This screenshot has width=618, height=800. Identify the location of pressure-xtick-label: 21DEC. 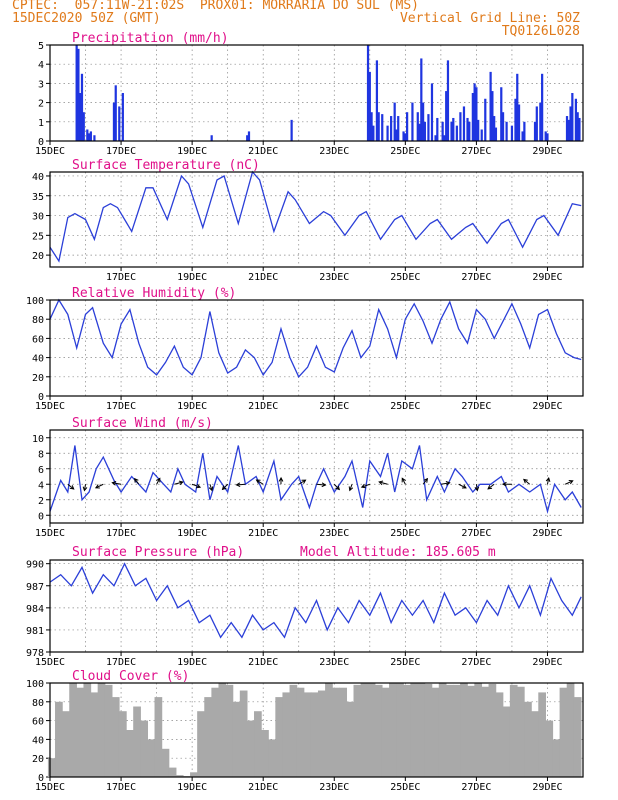
(263, 662).